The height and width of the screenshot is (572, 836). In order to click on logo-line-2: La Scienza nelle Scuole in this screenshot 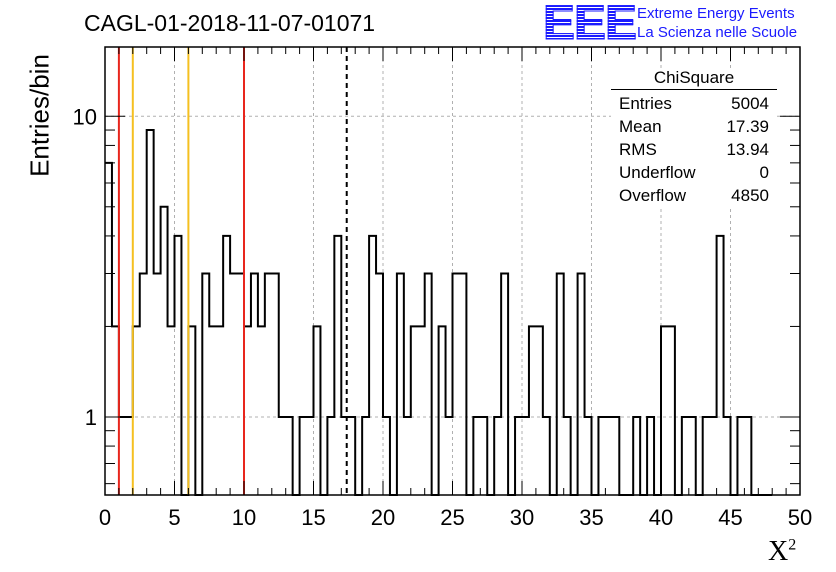, I will do `click(717, 32)`.